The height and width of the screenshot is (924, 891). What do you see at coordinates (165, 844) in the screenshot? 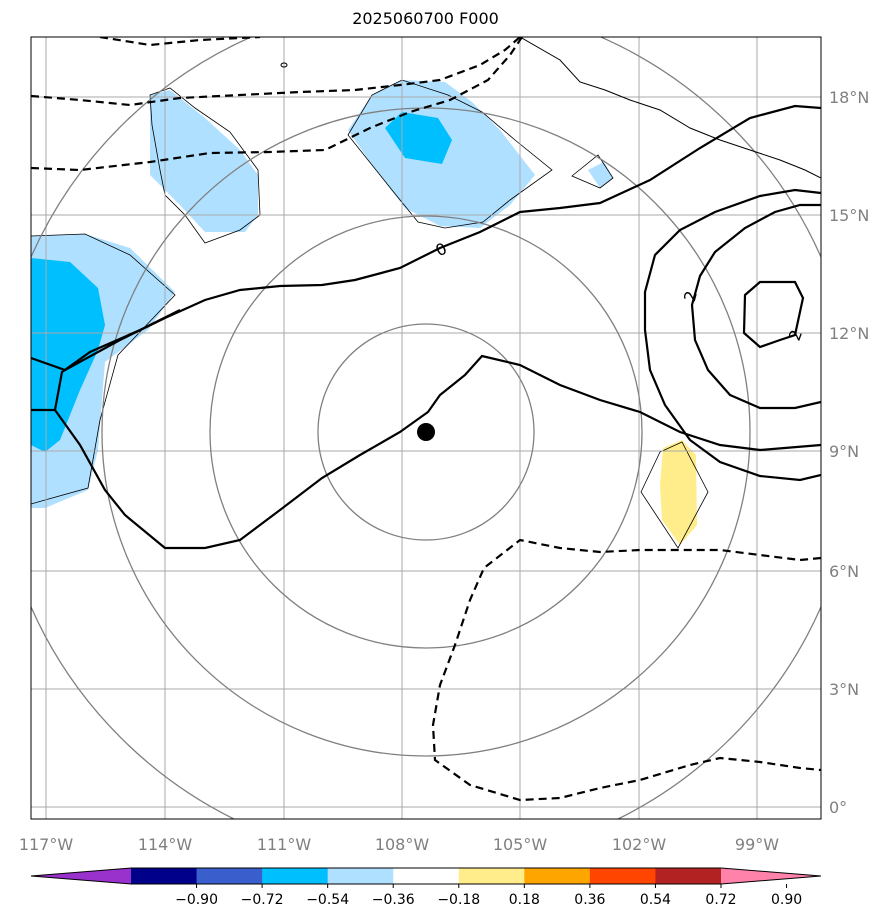
I see `lon-label-114w: 114°W` at bounding box center [165, 844].